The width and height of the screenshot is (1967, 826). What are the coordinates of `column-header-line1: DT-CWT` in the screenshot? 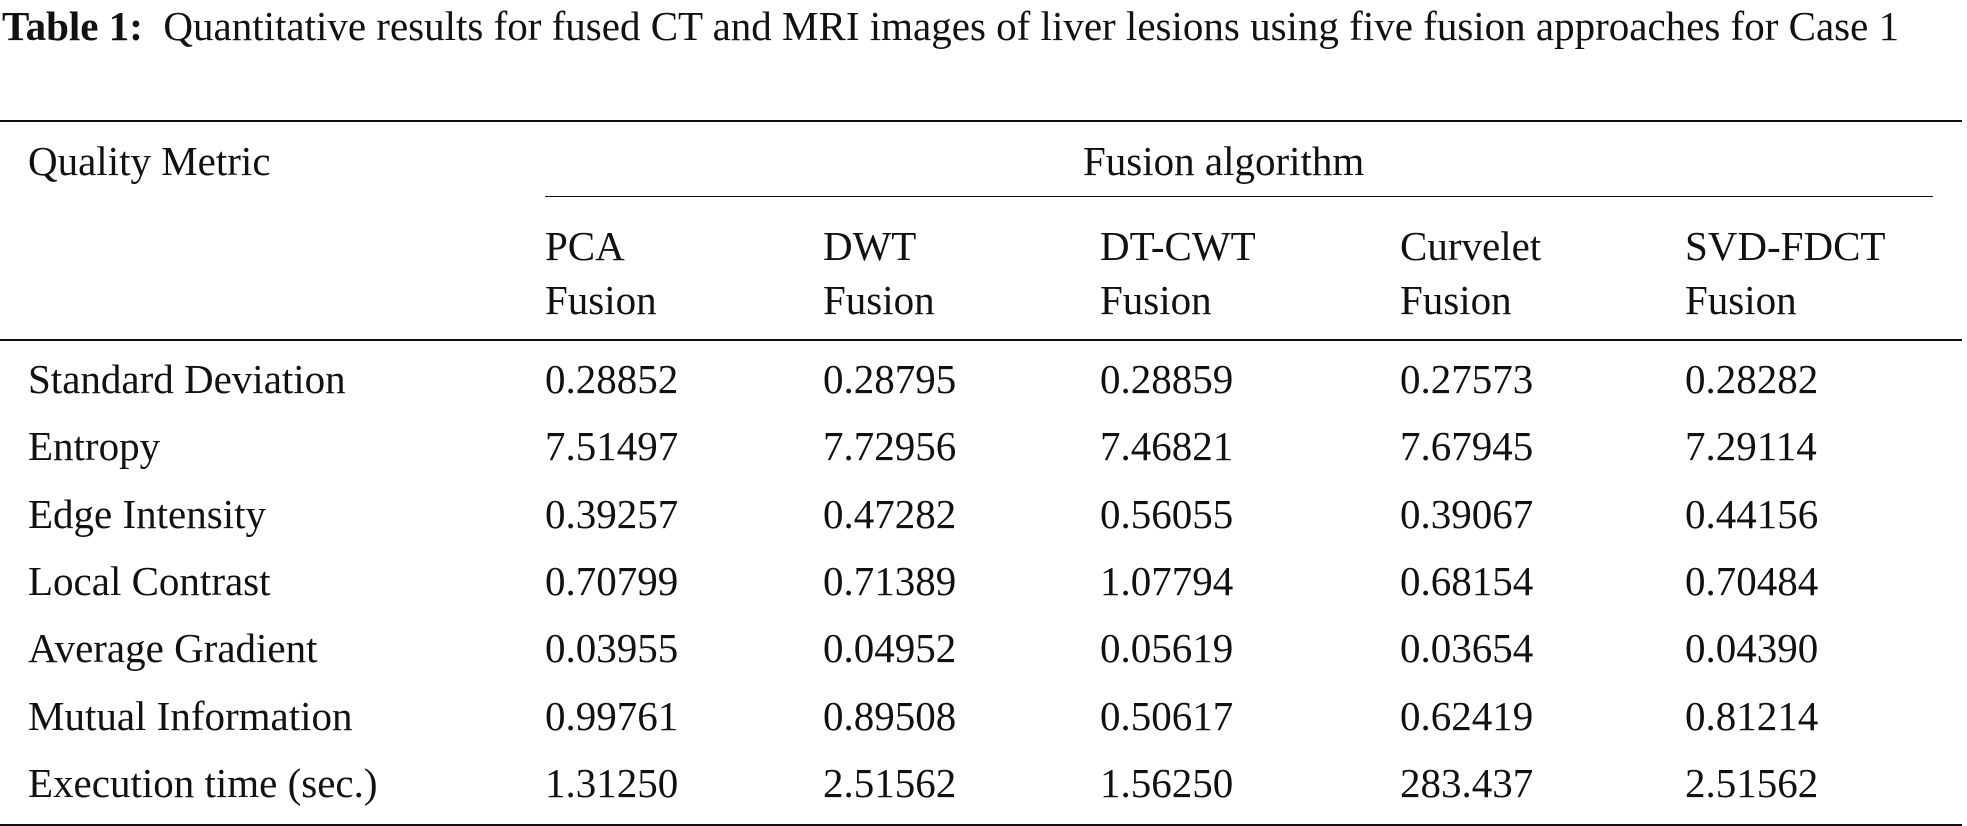 It's located at (1178, 246).